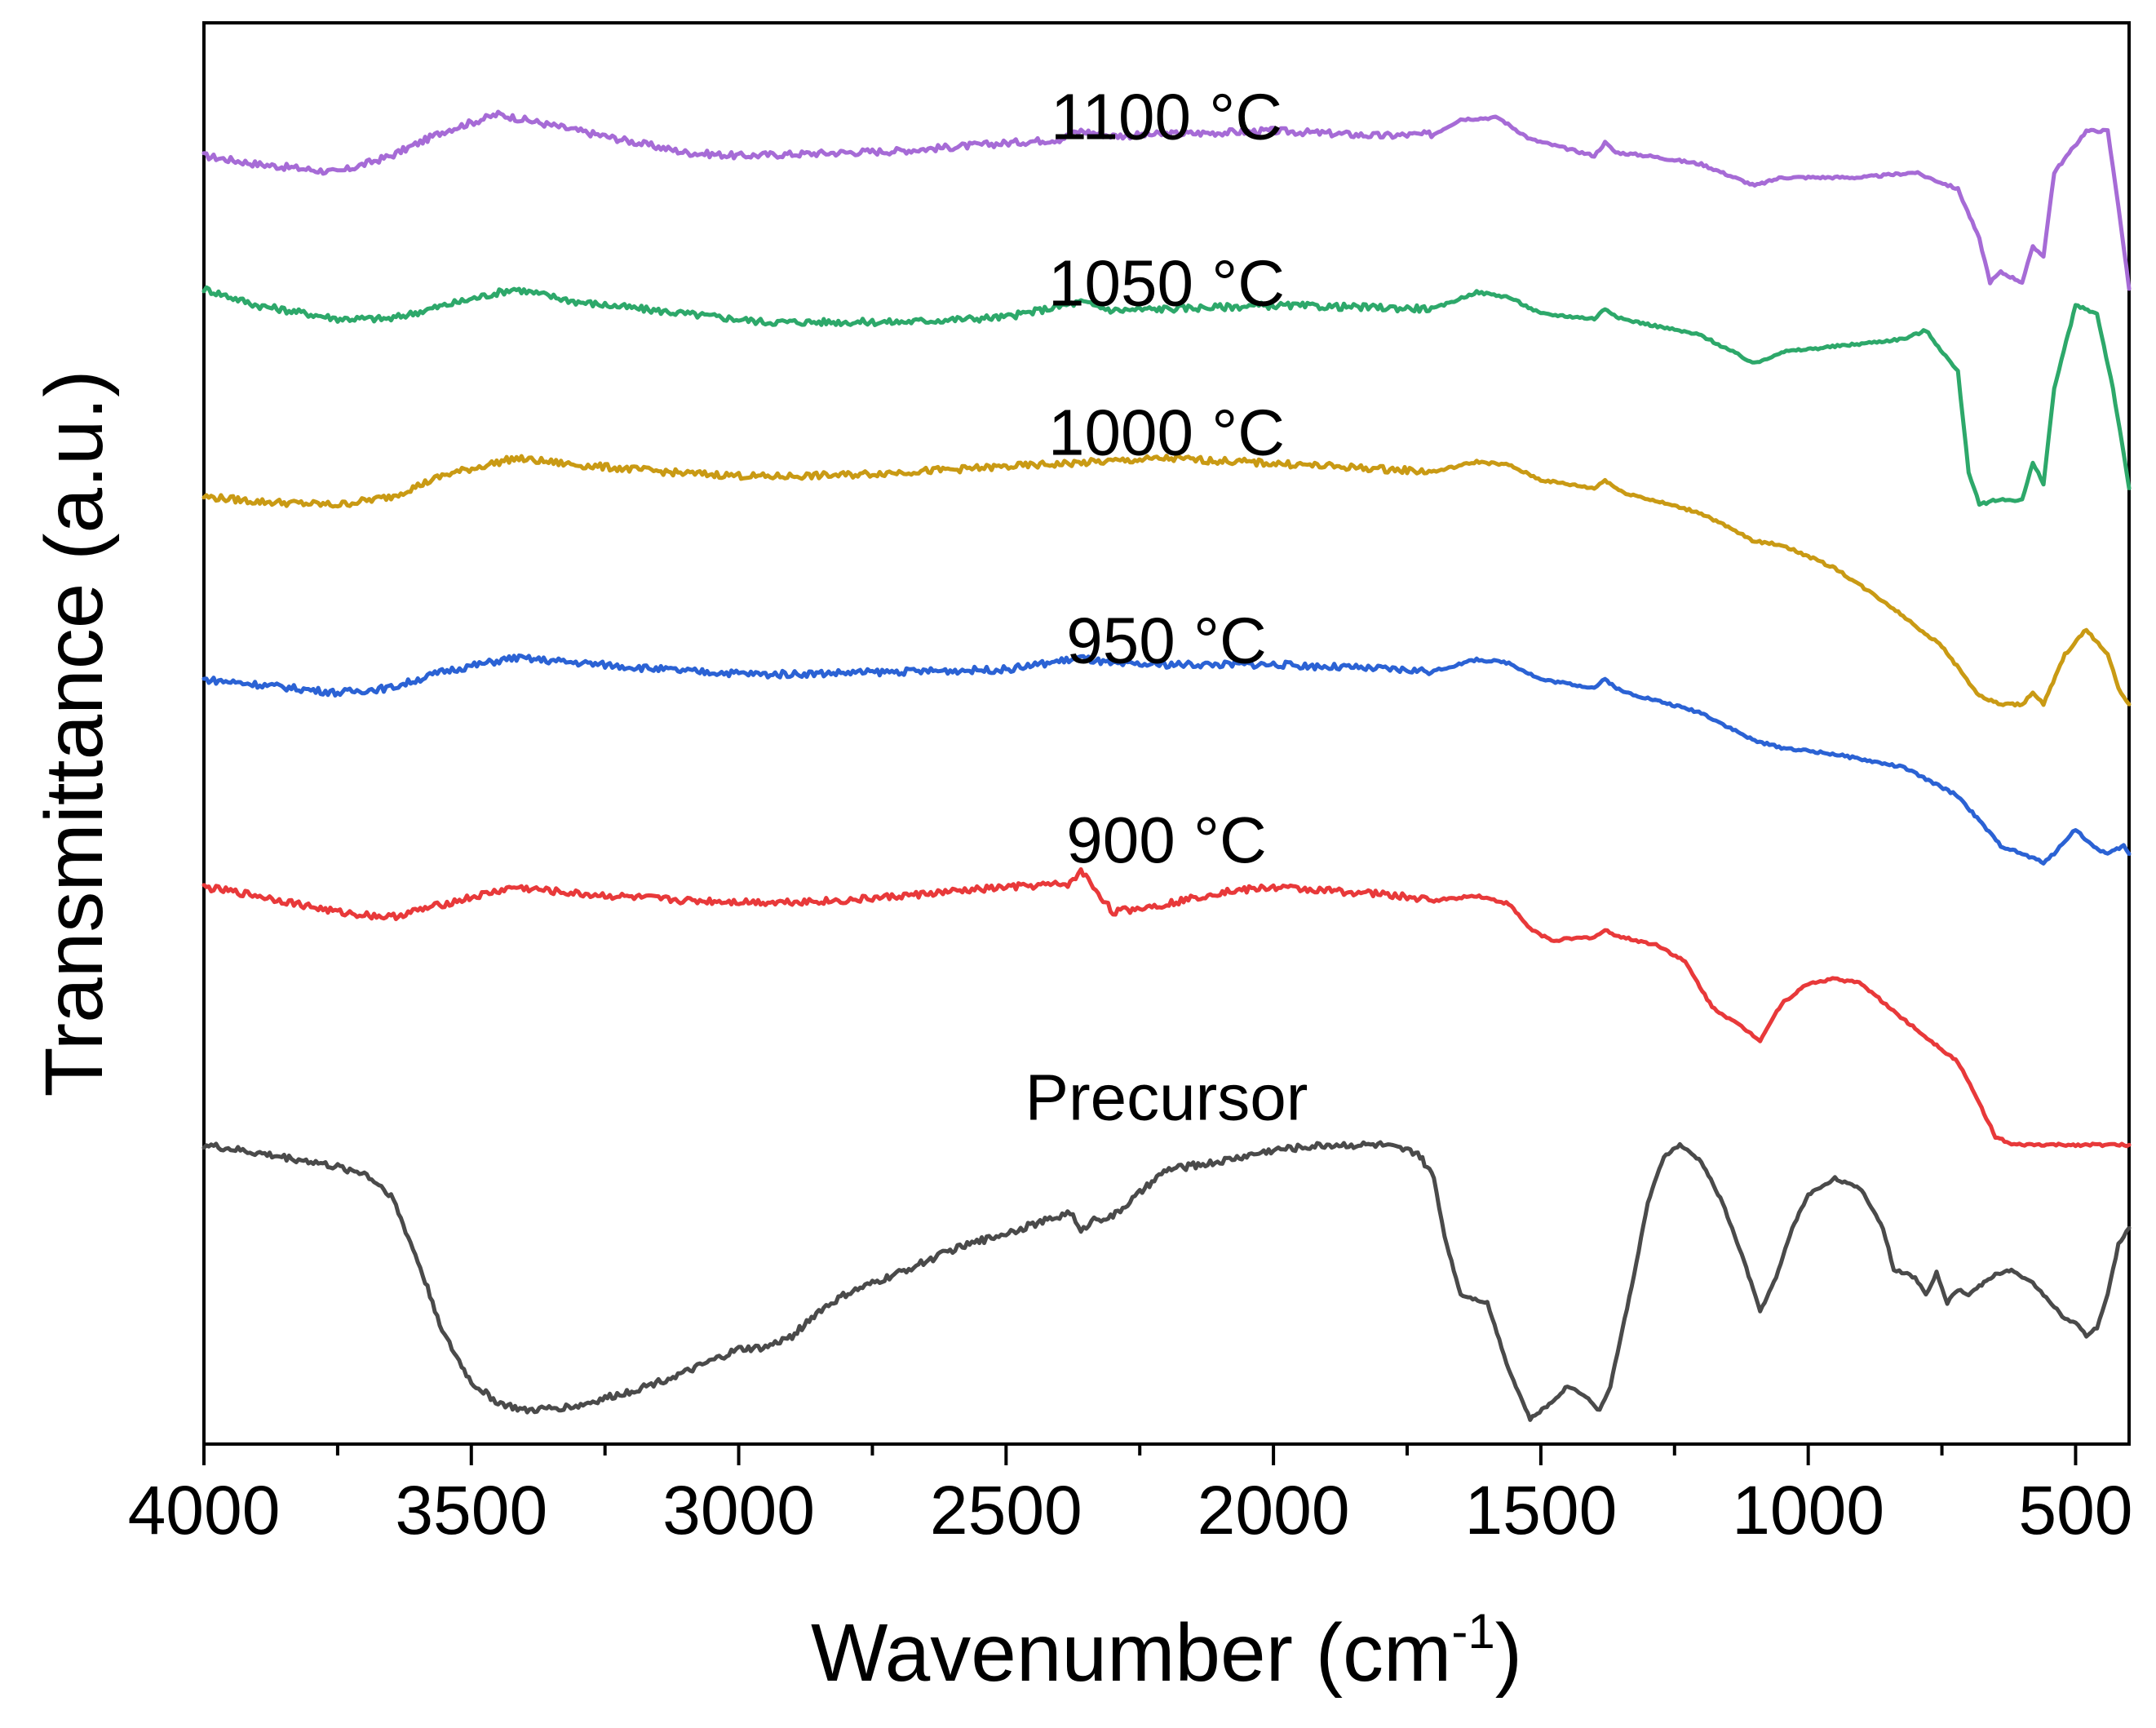  Describe the element at coordinates (1130, 1496) in the screenshot. I see `x-axis: 4000 3500 3000 2500 2000 1500 1000 500` at that location.